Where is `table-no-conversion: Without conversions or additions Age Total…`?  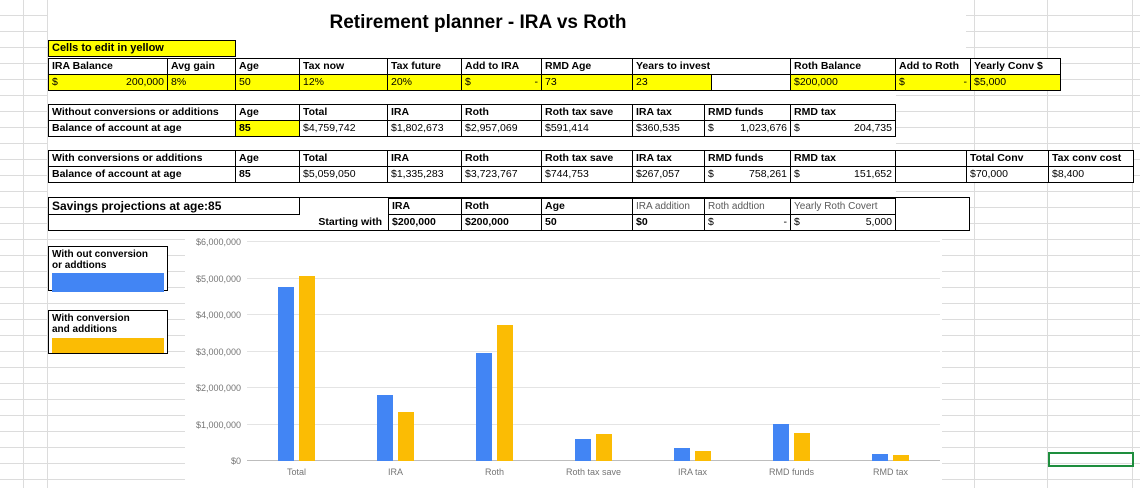
table-no-conversion: Without conversions or additions Age Total… is located at coordinates (472, 120).